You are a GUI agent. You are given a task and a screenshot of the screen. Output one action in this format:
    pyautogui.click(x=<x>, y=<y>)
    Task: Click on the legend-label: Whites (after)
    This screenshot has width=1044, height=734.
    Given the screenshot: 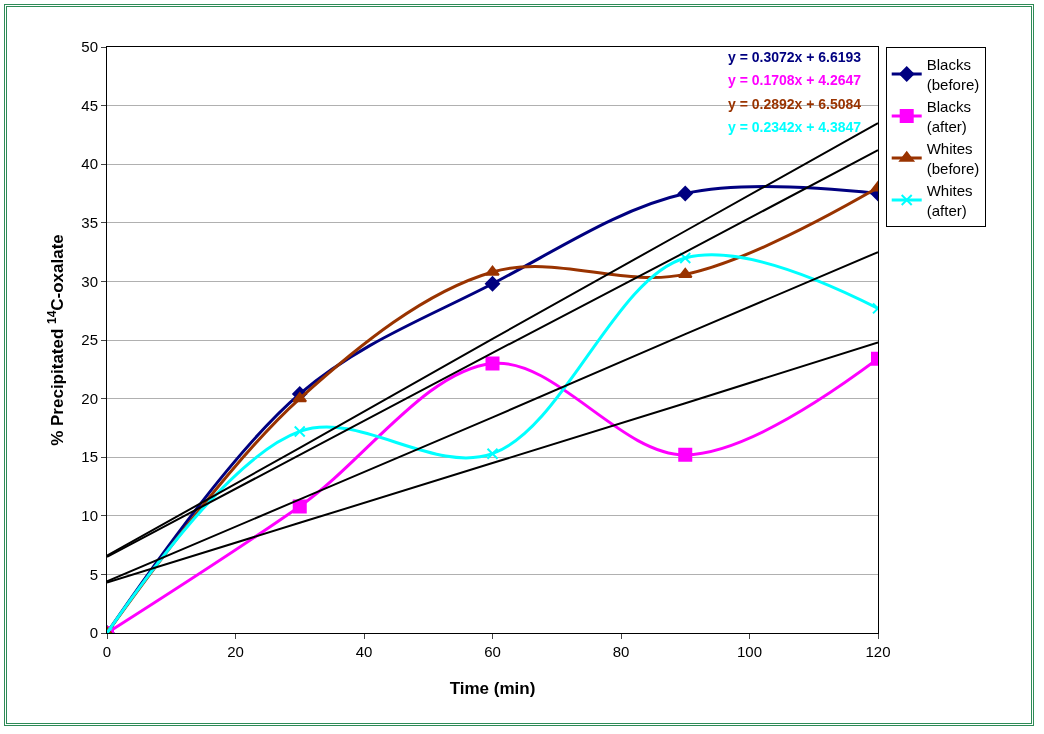 What is the action you would take?
    pyautogui.click(x=949, y=200)
    